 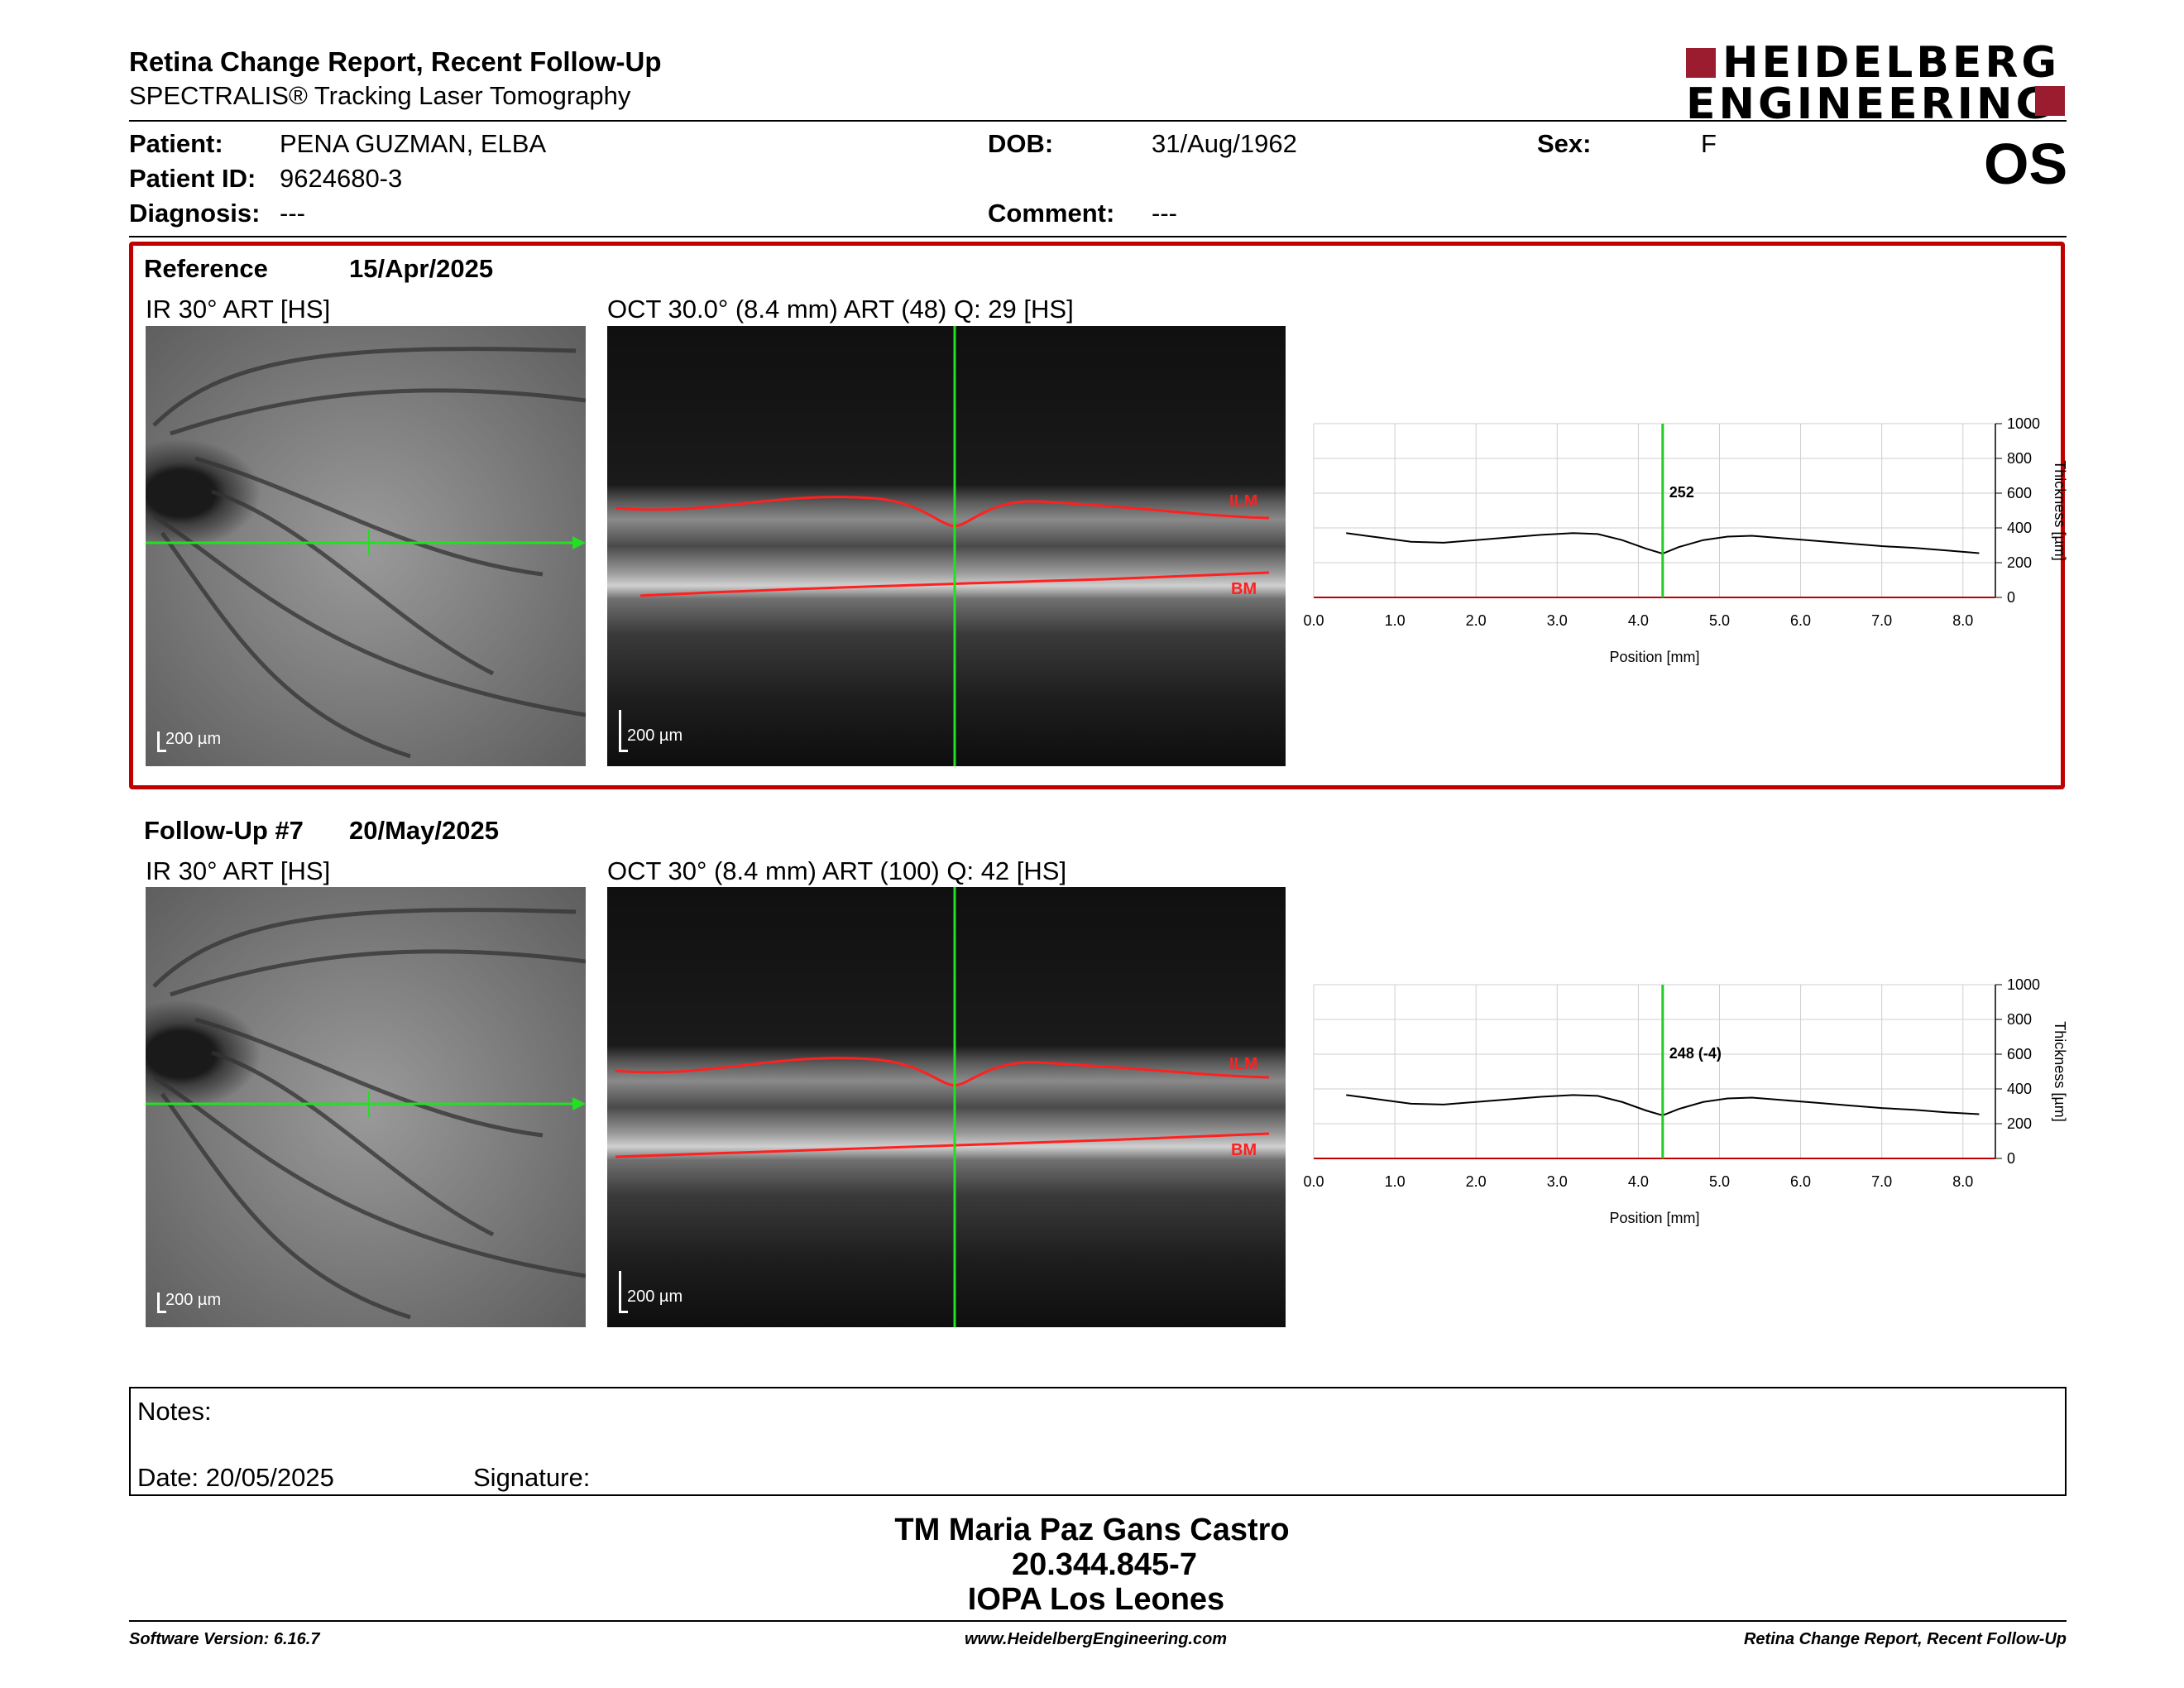 I want to click on dob-value: 31/Aug/1962, so click(x=1224, y=143).